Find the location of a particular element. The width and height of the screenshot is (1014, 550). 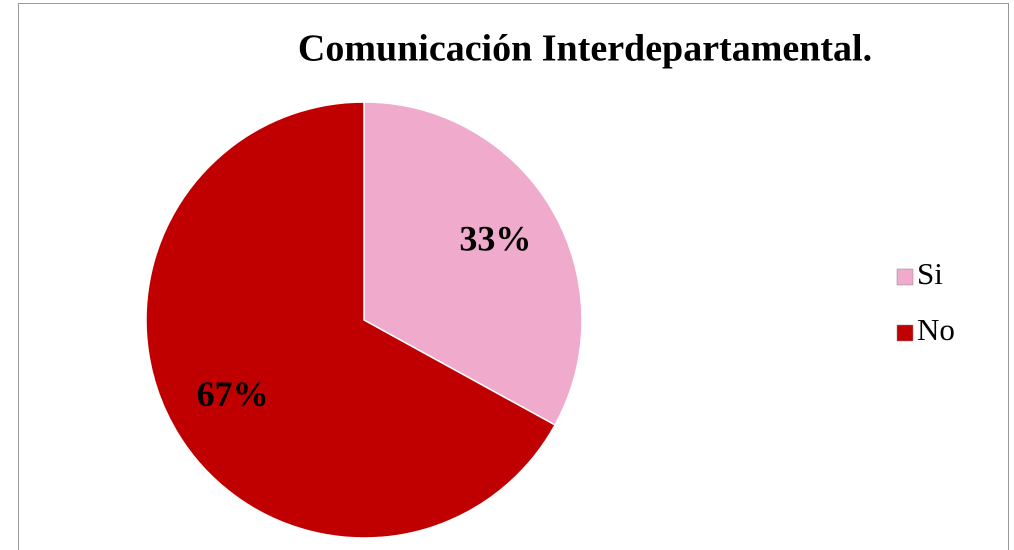

legend-label: Si is located at coordinates (930, 273).